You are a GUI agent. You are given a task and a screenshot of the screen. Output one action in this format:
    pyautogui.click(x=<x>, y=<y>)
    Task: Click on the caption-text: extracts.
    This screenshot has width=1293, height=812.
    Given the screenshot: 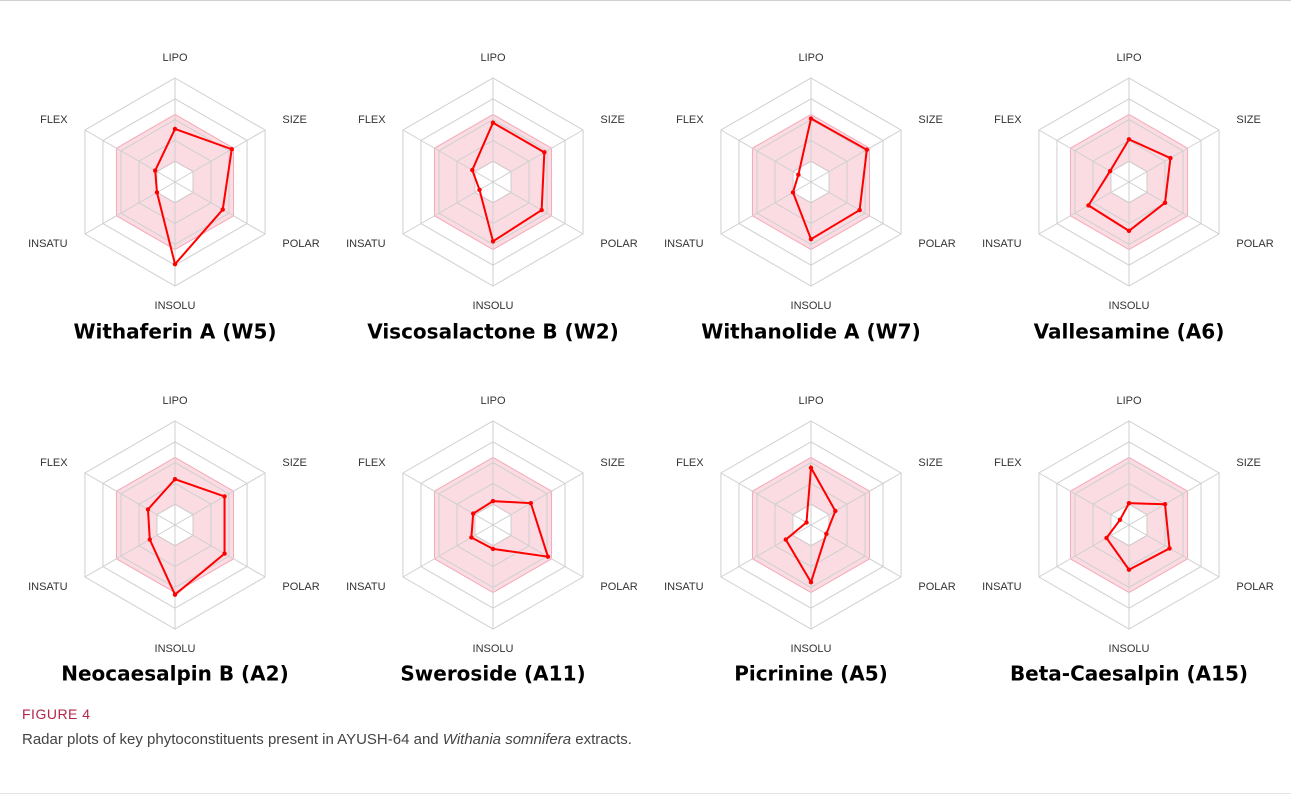 What is the action you would take?
    pyautogui.click(x=601, y=739)
    